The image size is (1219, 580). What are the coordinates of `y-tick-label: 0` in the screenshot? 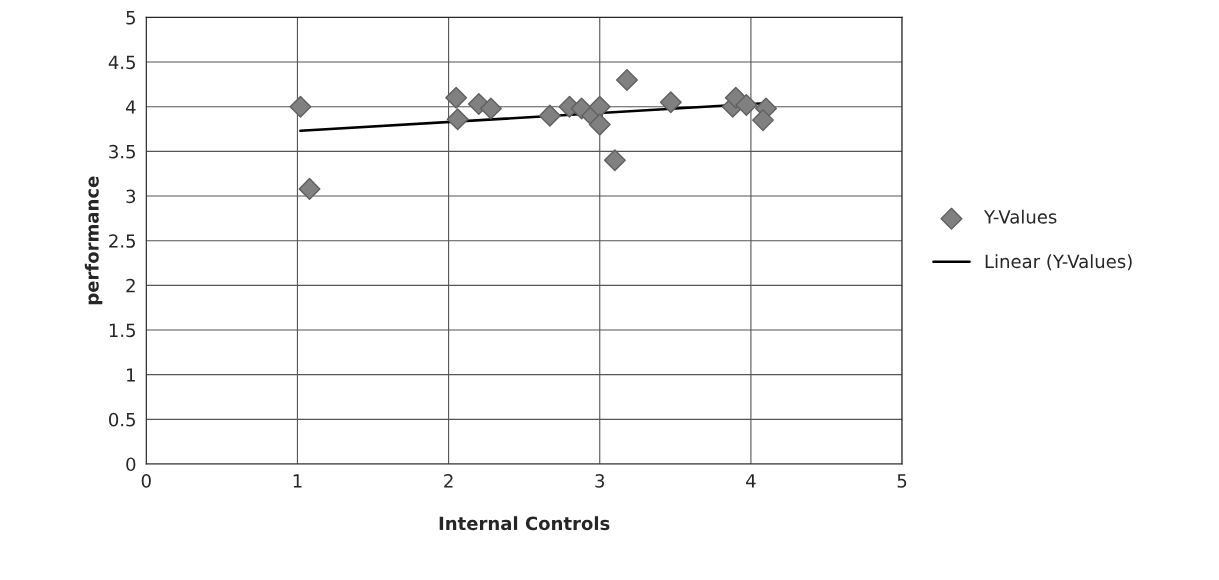 It's located at (131, 464).